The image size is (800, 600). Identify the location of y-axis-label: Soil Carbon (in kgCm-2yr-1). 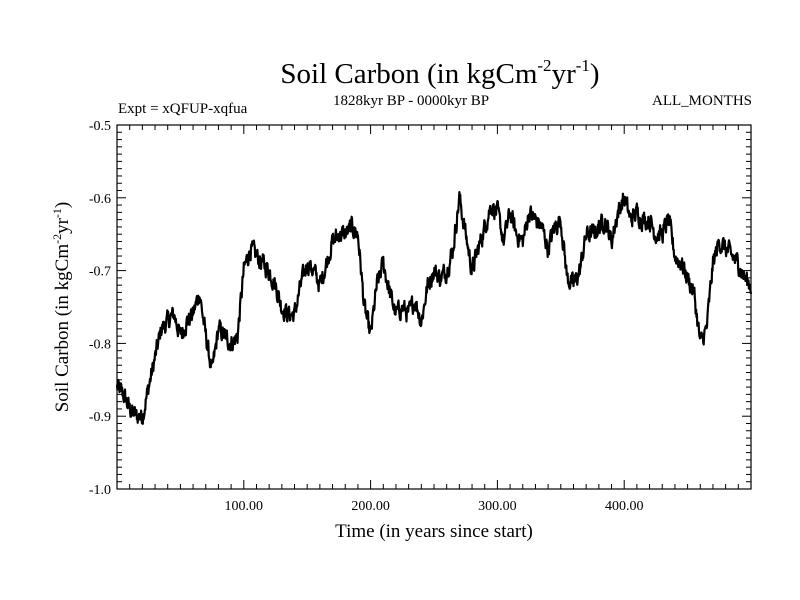
(61, 307).